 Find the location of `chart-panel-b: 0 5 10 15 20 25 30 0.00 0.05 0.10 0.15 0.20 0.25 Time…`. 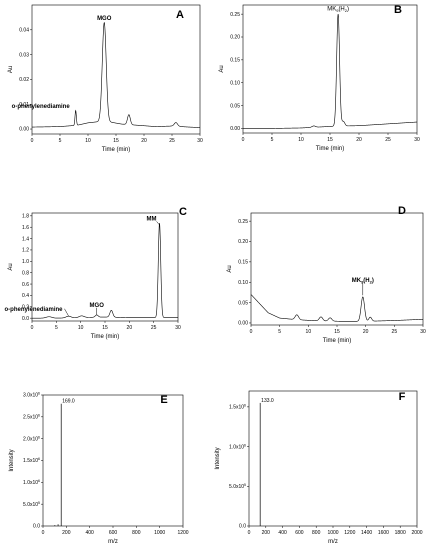

chart-panel-b: 0 5 10 15 20 25 30 0.00 0.05 0.10 0.15 0.20 0.25 Time… is located at coordinates (319, 78).